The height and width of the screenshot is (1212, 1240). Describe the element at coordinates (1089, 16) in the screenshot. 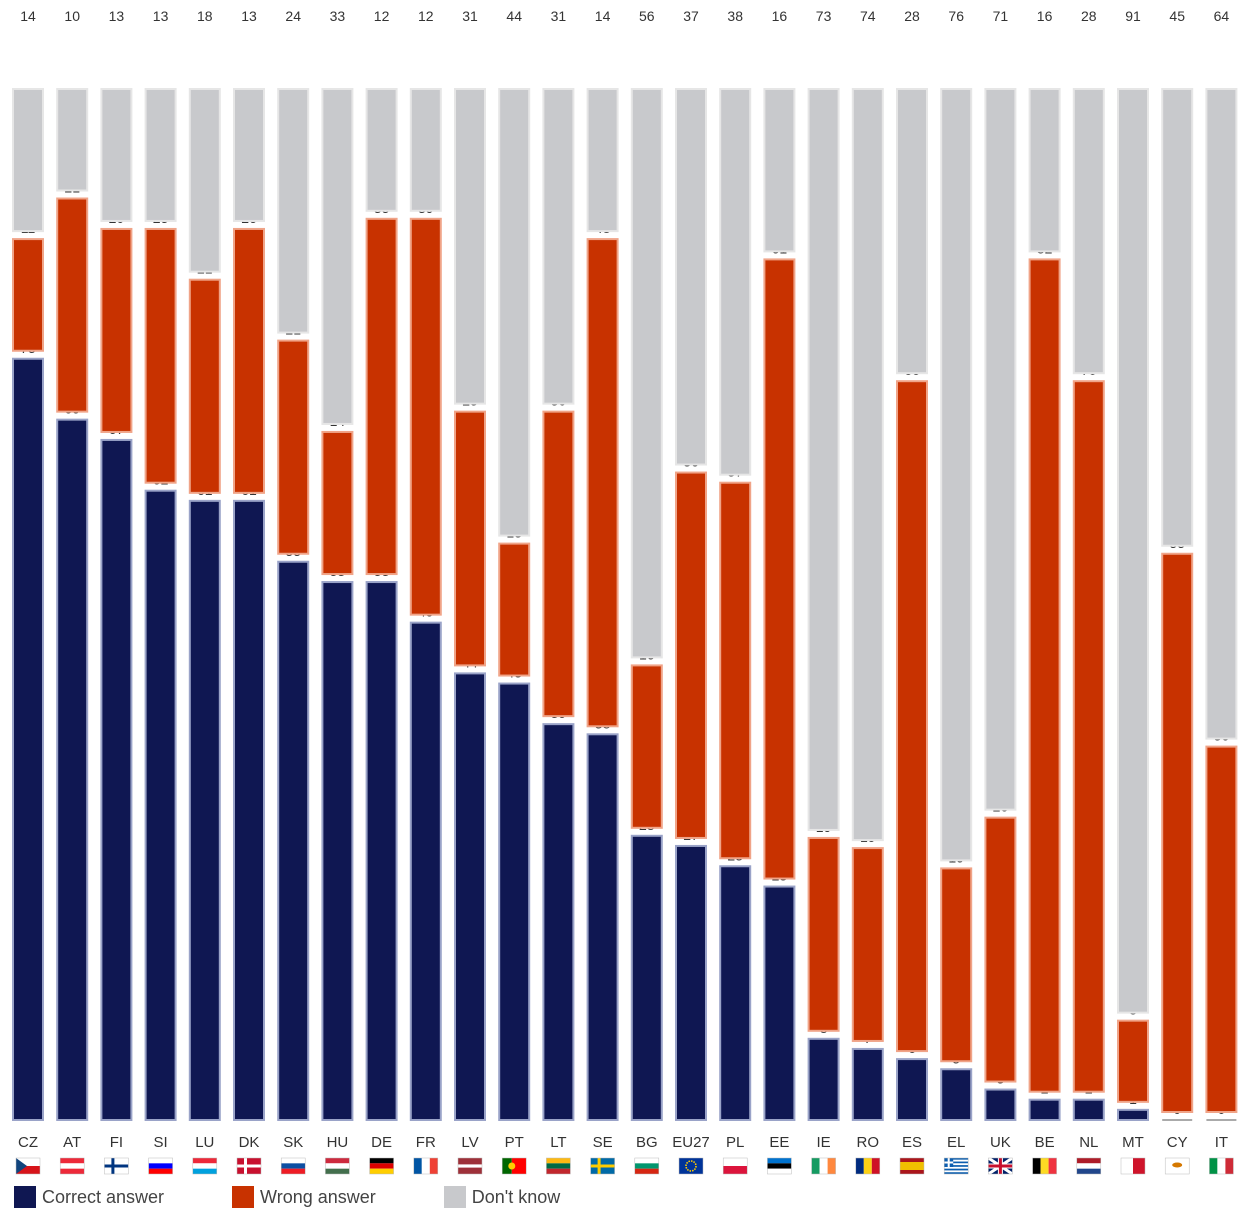

I see `data-label-dontknow-NL: 28` at that location.